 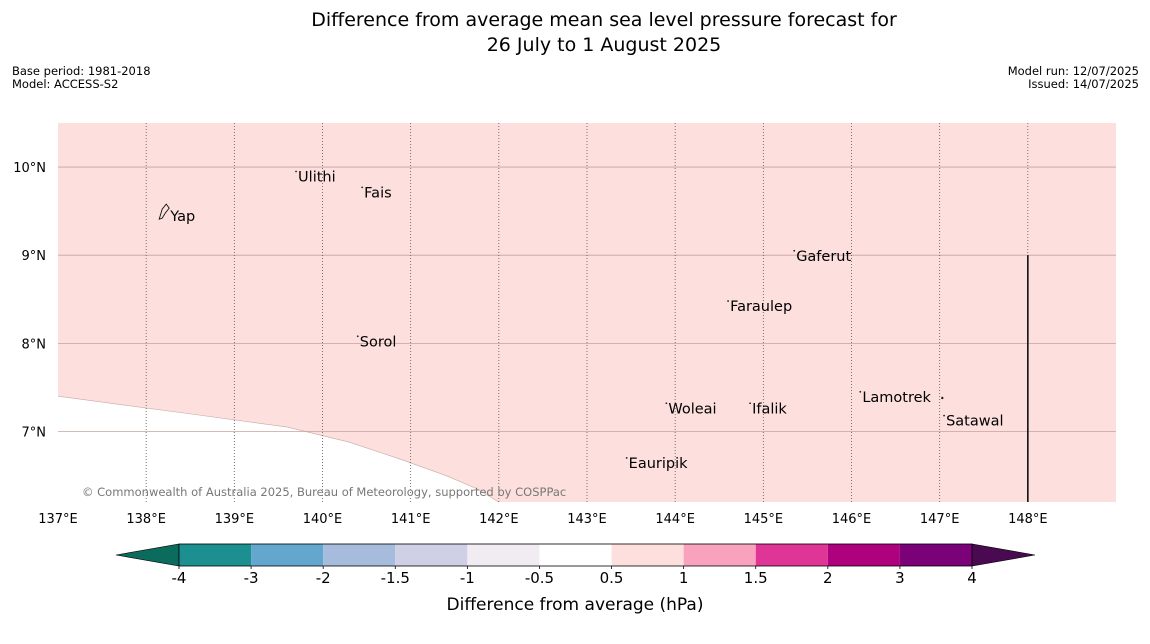 I want to click on colorbar-tick-label: -4, so click(x=179, y=578).